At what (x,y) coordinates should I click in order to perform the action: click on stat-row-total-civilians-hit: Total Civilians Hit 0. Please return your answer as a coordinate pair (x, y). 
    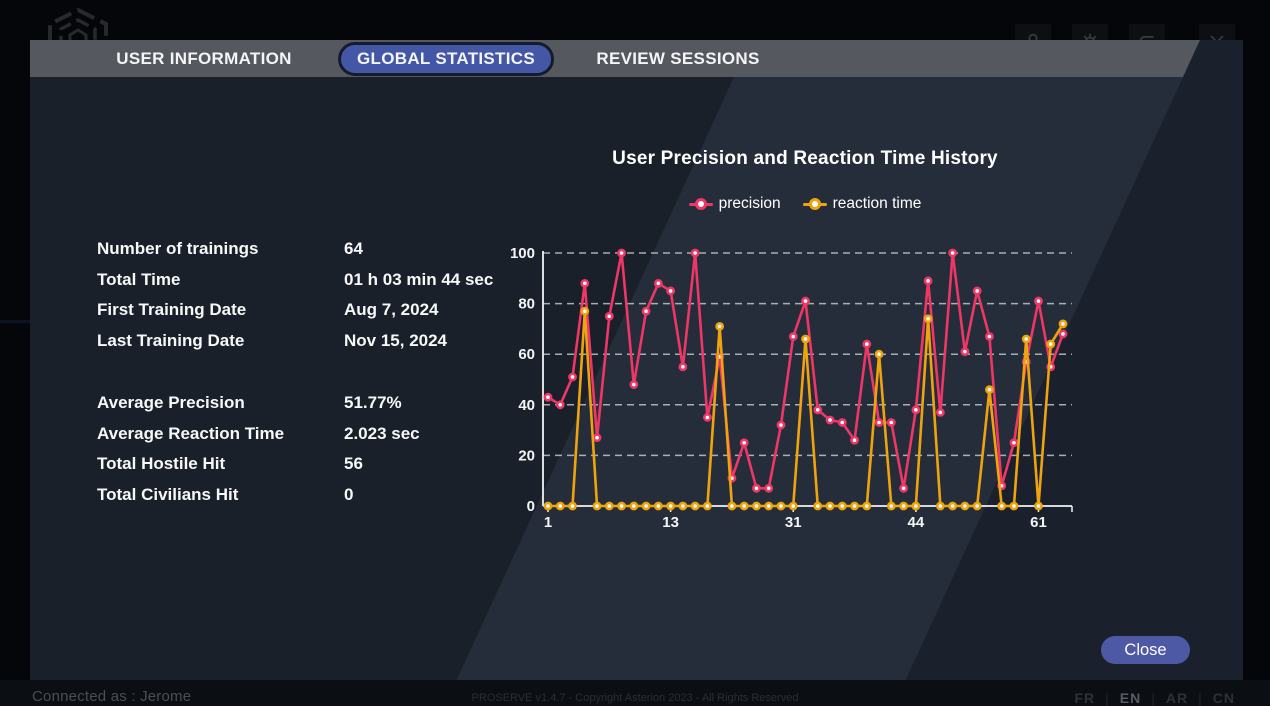
    Looking at the image, I should click on (258, 495).